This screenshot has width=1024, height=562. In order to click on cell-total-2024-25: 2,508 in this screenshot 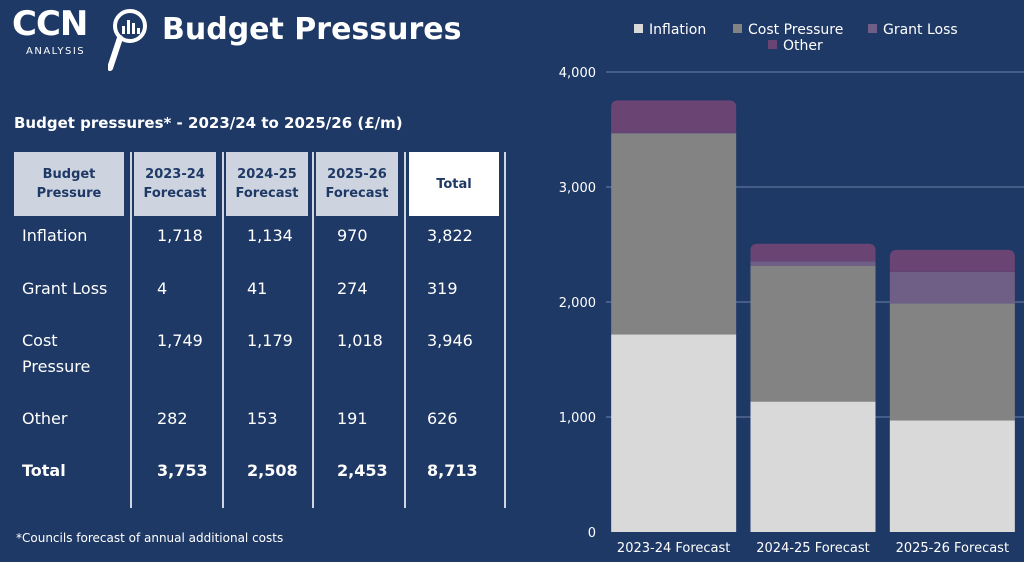, I will do `click(272, 470)`.